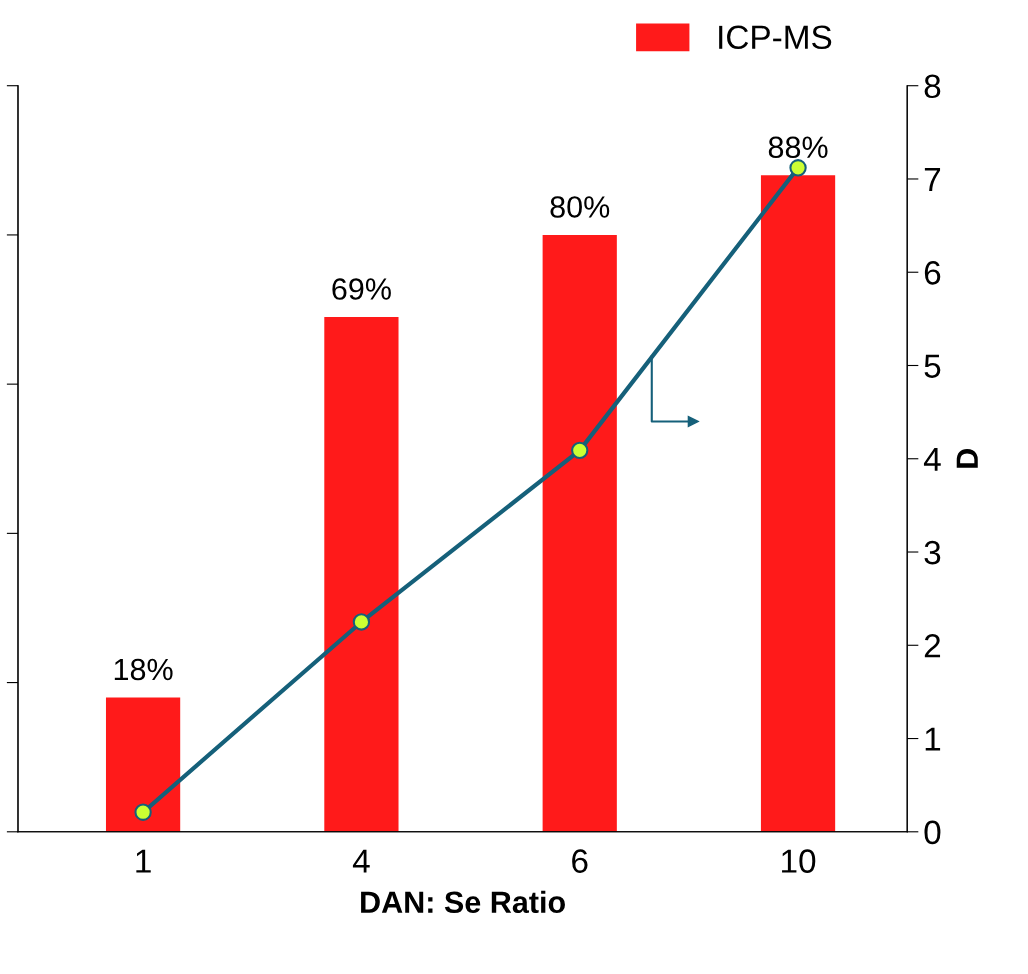  What do you see at coordinates (932, 459) in the screenshot?
I see `y2-tick-label: 4` at bounding box center [932, 459].